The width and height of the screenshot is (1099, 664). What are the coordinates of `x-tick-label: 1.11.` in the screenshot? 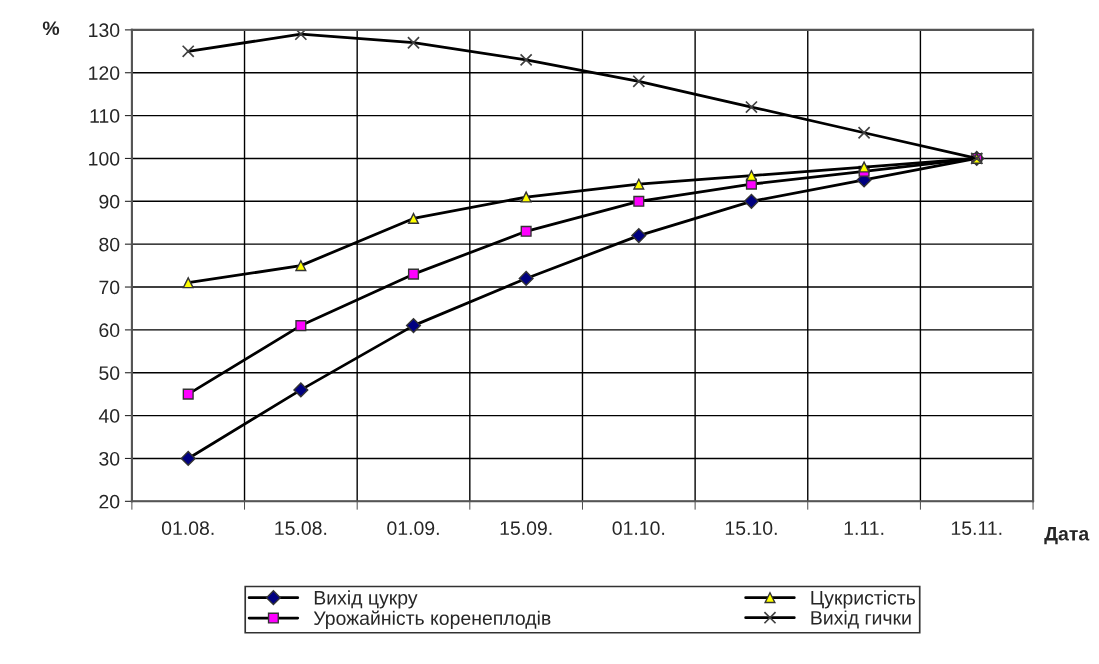 It's located at (864, 528).